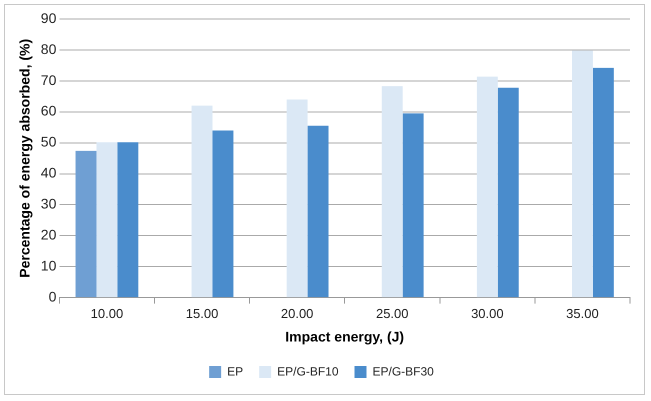  What do you see at coordinates (297, 313) in the screenshot?
I see `x-tick-label: 20.00` at bounding box center [297, 313].